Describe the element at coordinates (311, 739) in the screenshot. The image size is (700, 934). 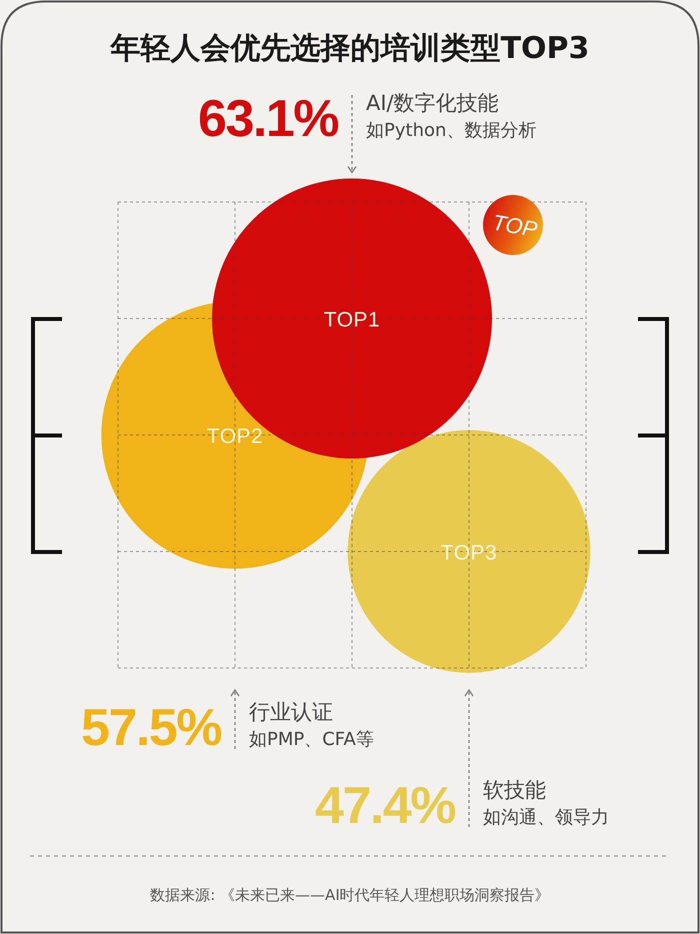
I see `text: 如PMP、CFA等` at that location.